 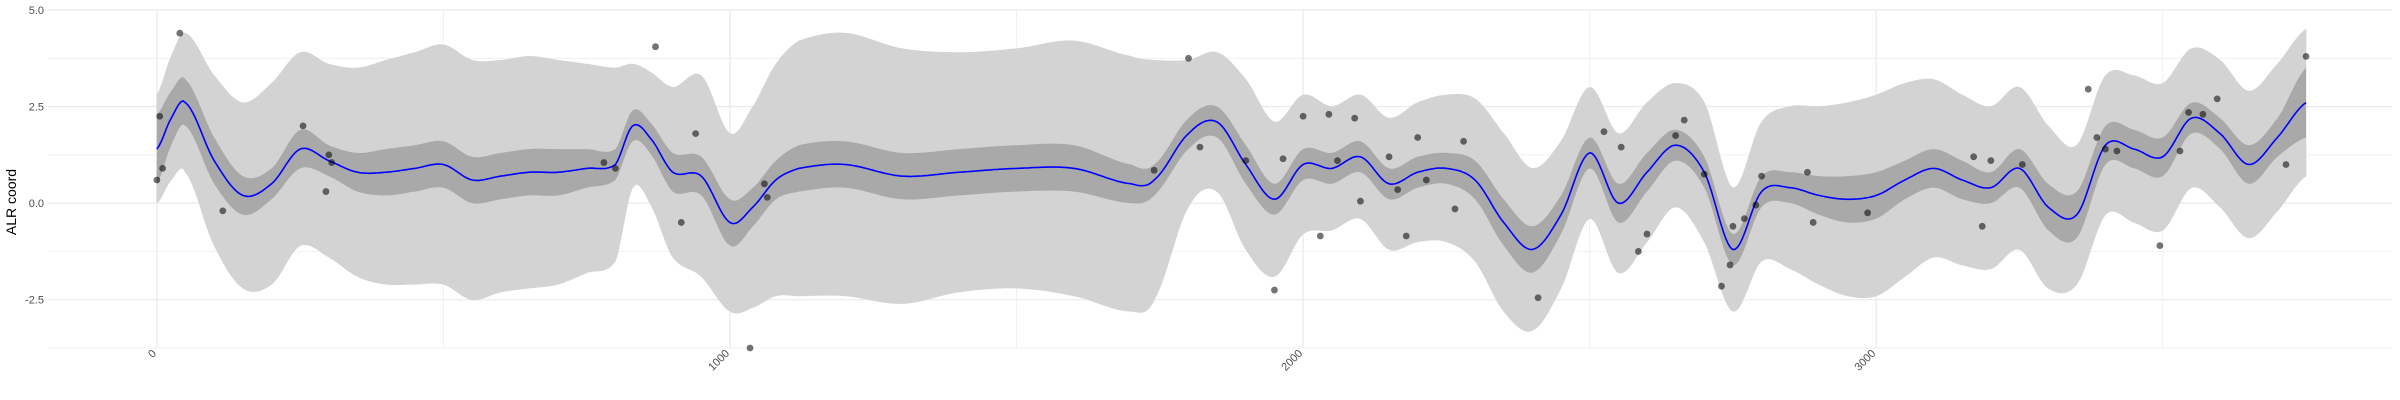 I want to click on x-tick-label: 2000, so click(x=1292, y=361).